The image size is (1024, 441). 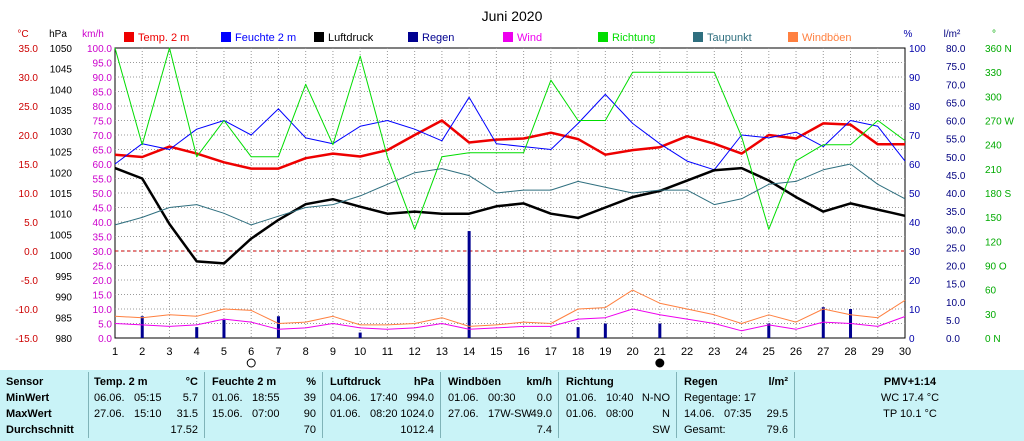 I want to click on x-tick-label: 8, so click(x=306, y=352).